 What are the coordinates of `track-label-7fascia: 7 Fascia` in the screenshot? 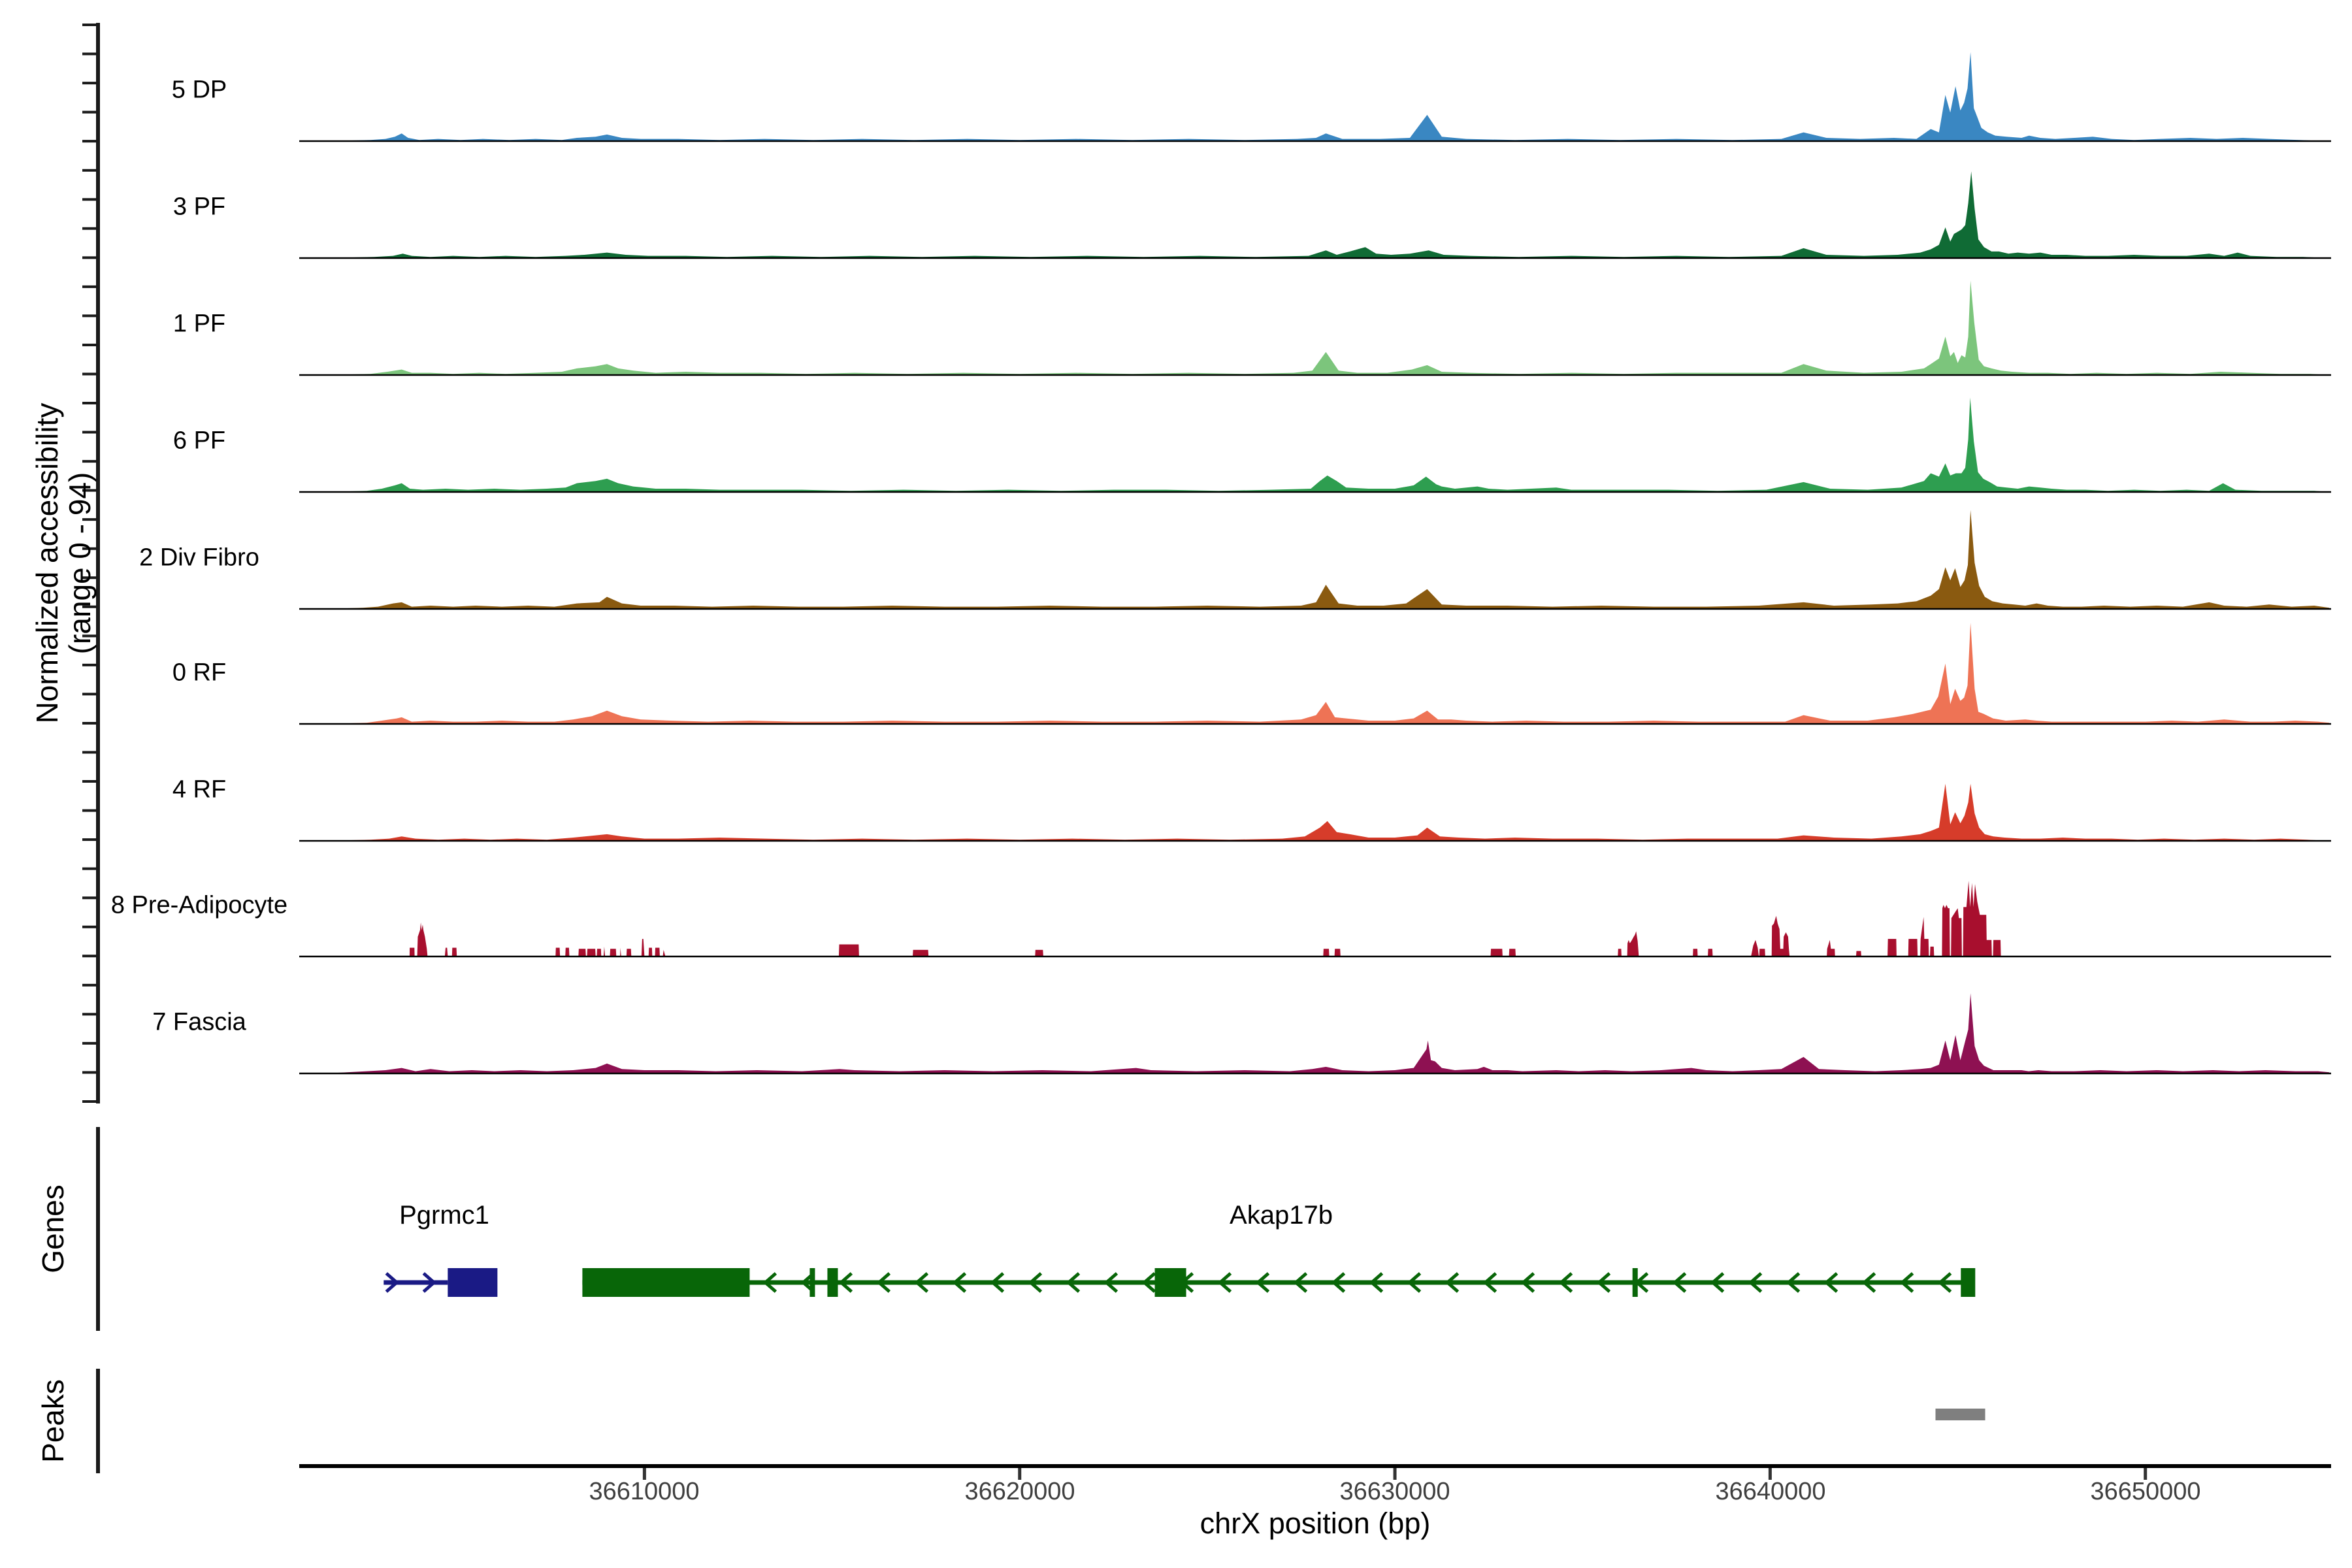 It's located at (199, 1022).